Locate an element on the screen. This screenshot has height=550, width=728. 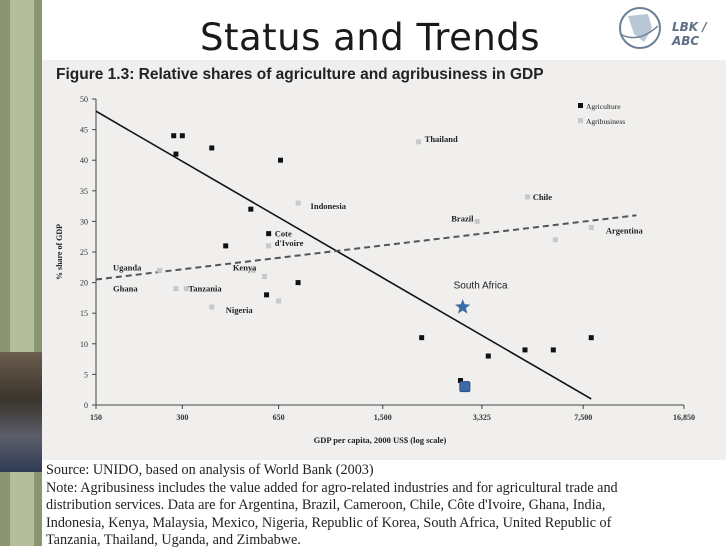
trend-line-agribusiness is located at coordinates (366, 247).